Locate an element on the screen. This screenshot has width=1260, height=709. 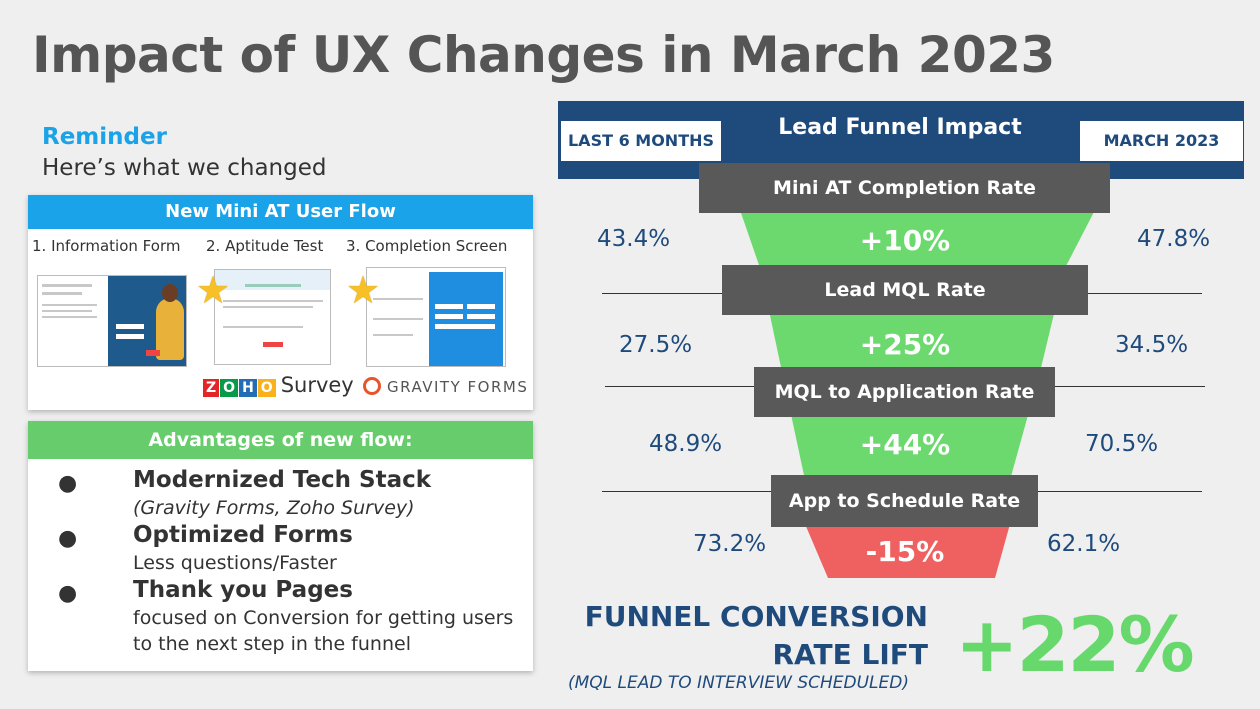
gravity-forms-logo: GRAVITY FORMS is located at coordinates (445, 386).